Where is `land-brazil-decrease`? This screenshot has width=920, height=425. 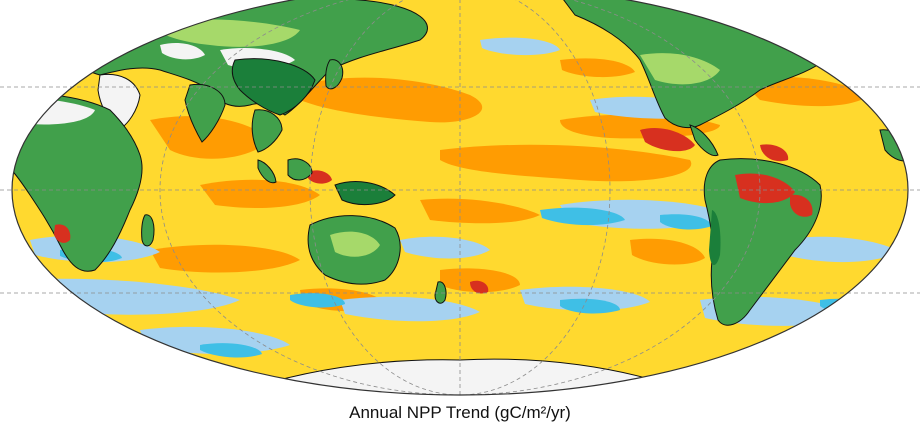 land-brazil-decrease is located at coordinates (801, 205).